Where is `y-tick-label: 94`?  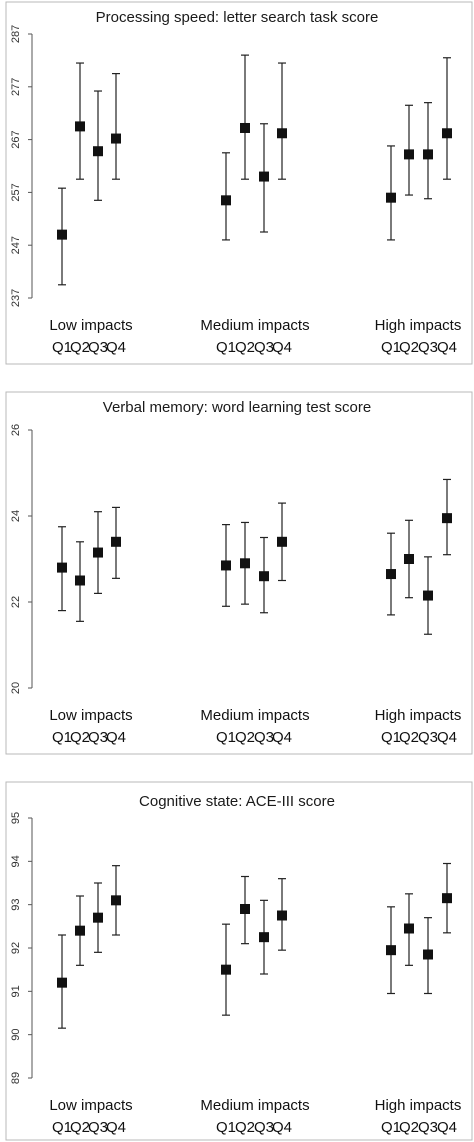
y-tick-label: 94 is located at coordinates (16, 861).